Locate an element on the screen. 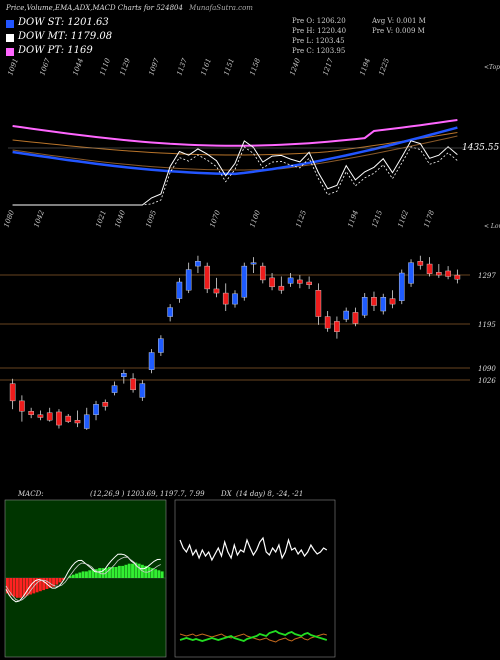  ema-pt-line is located at coordinates (235, 133).